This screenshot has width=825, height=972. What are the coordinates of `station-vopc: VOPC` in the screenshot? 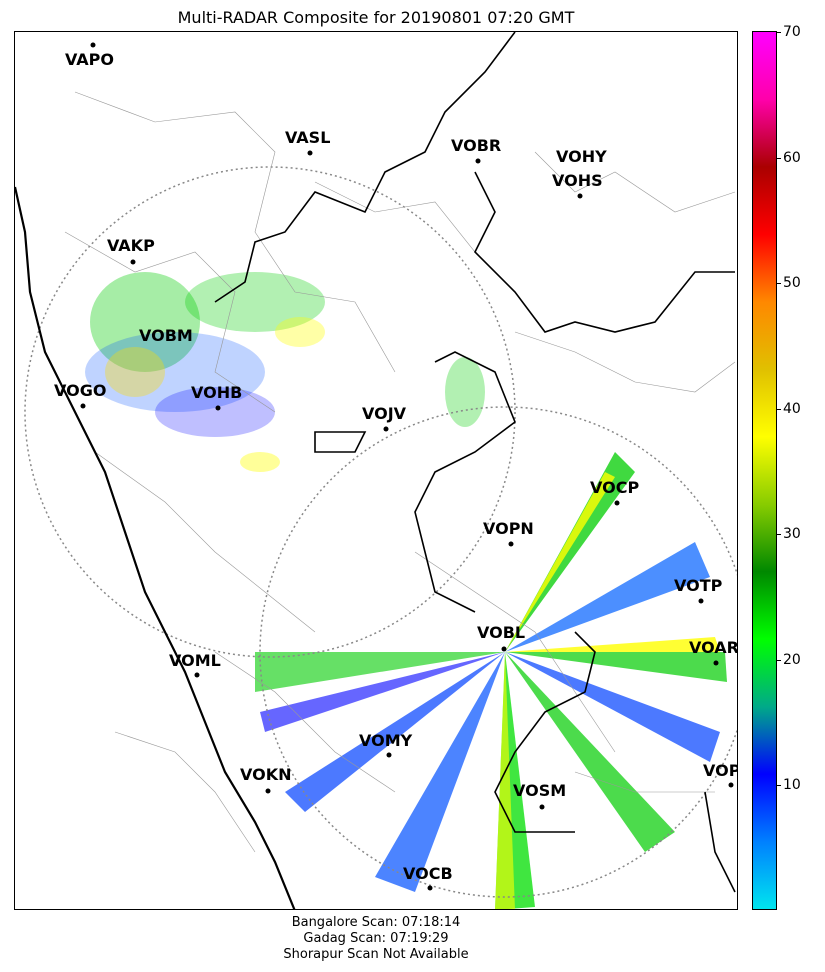 It's located at (720, 774).